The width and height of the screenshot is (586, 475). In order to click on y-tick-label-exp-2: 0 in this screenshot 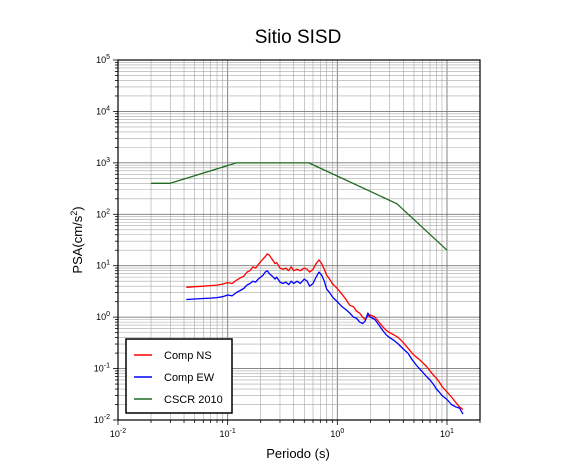, I will do `click(108, 314)`.